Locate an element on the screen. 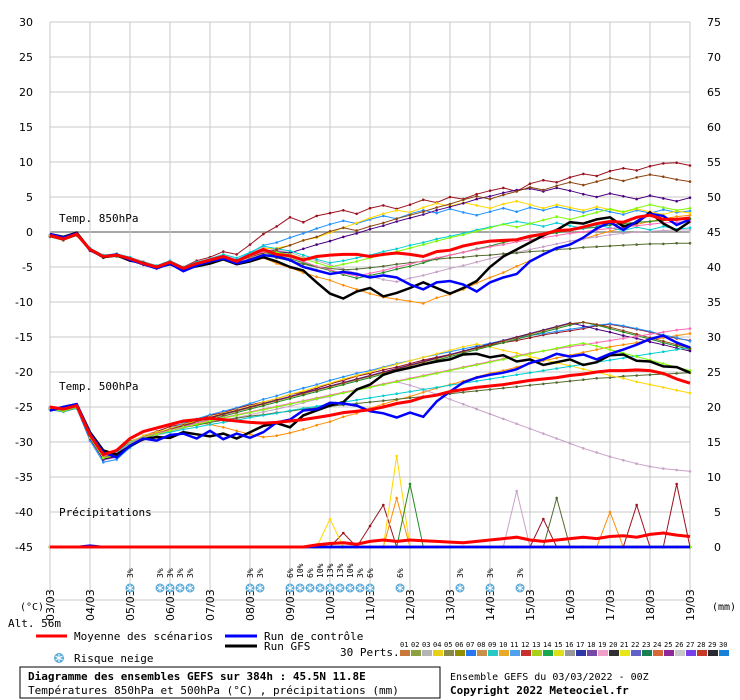  y-left-tick-label: 20 is located at coordinates (26, 92).